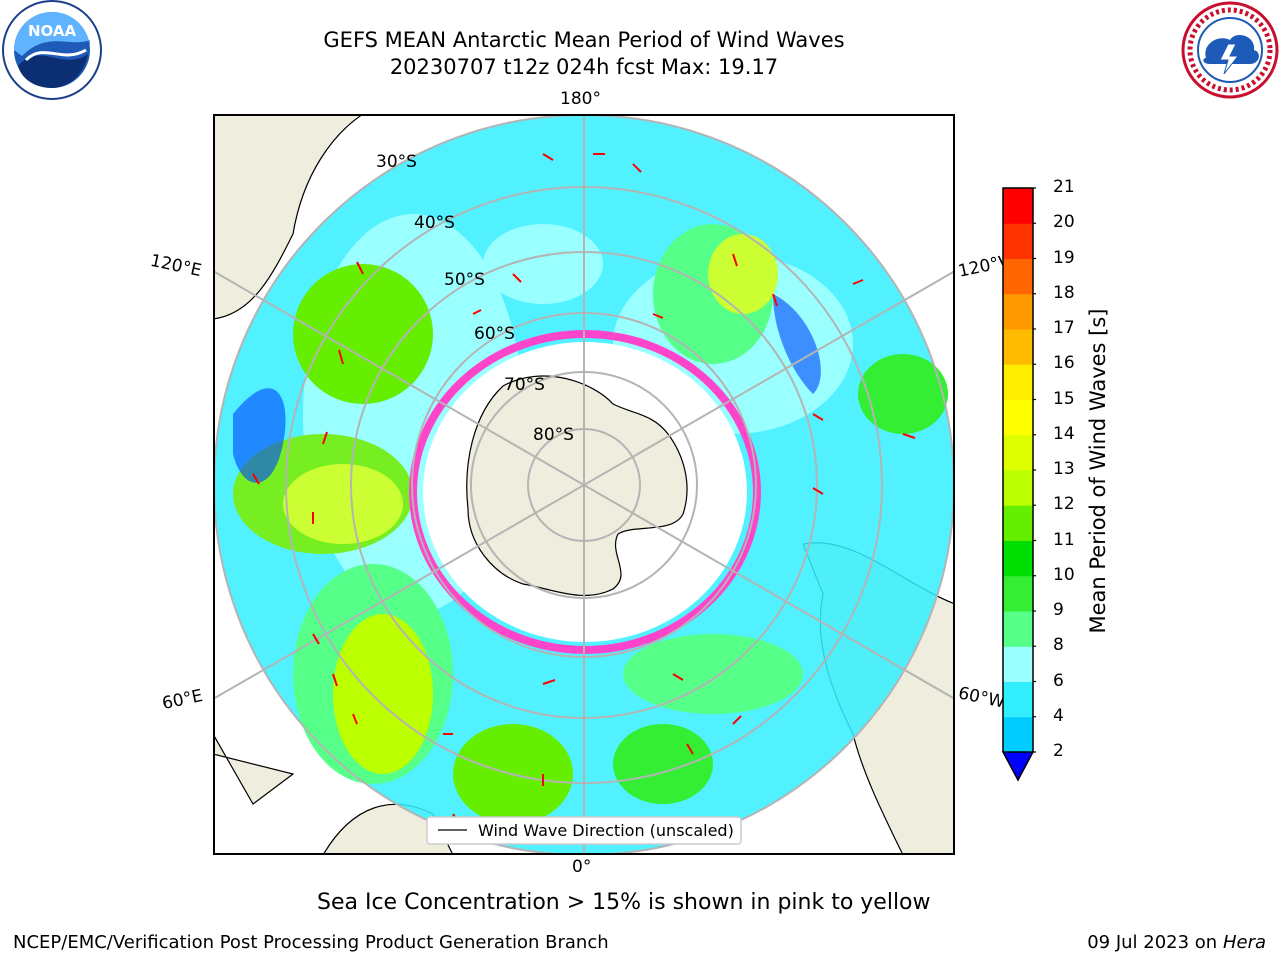 The image size is (1280, 960). I want to click on lon-label-0: 0°, so click(582, 867).